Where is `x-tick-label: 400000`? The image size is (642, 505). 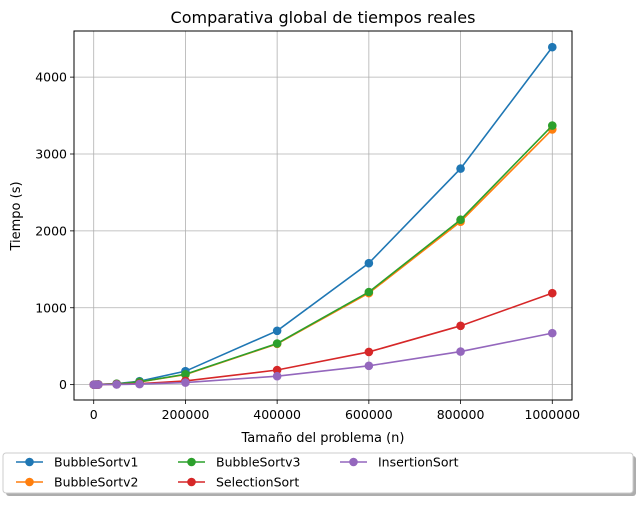 x-tick-label: 400000 is located at coordinates (277, 414).